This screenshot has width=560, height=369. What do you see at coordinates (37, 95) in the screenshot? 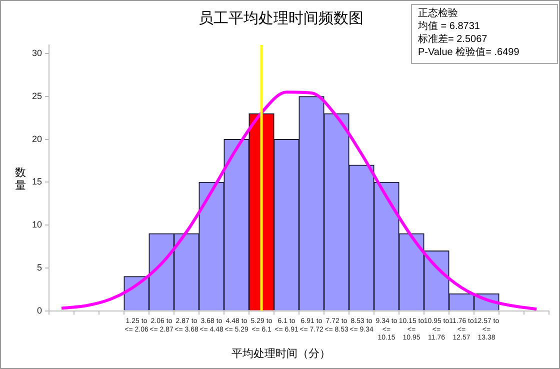
I see `y-tick-label: 25` at bounding box center [37, 95].